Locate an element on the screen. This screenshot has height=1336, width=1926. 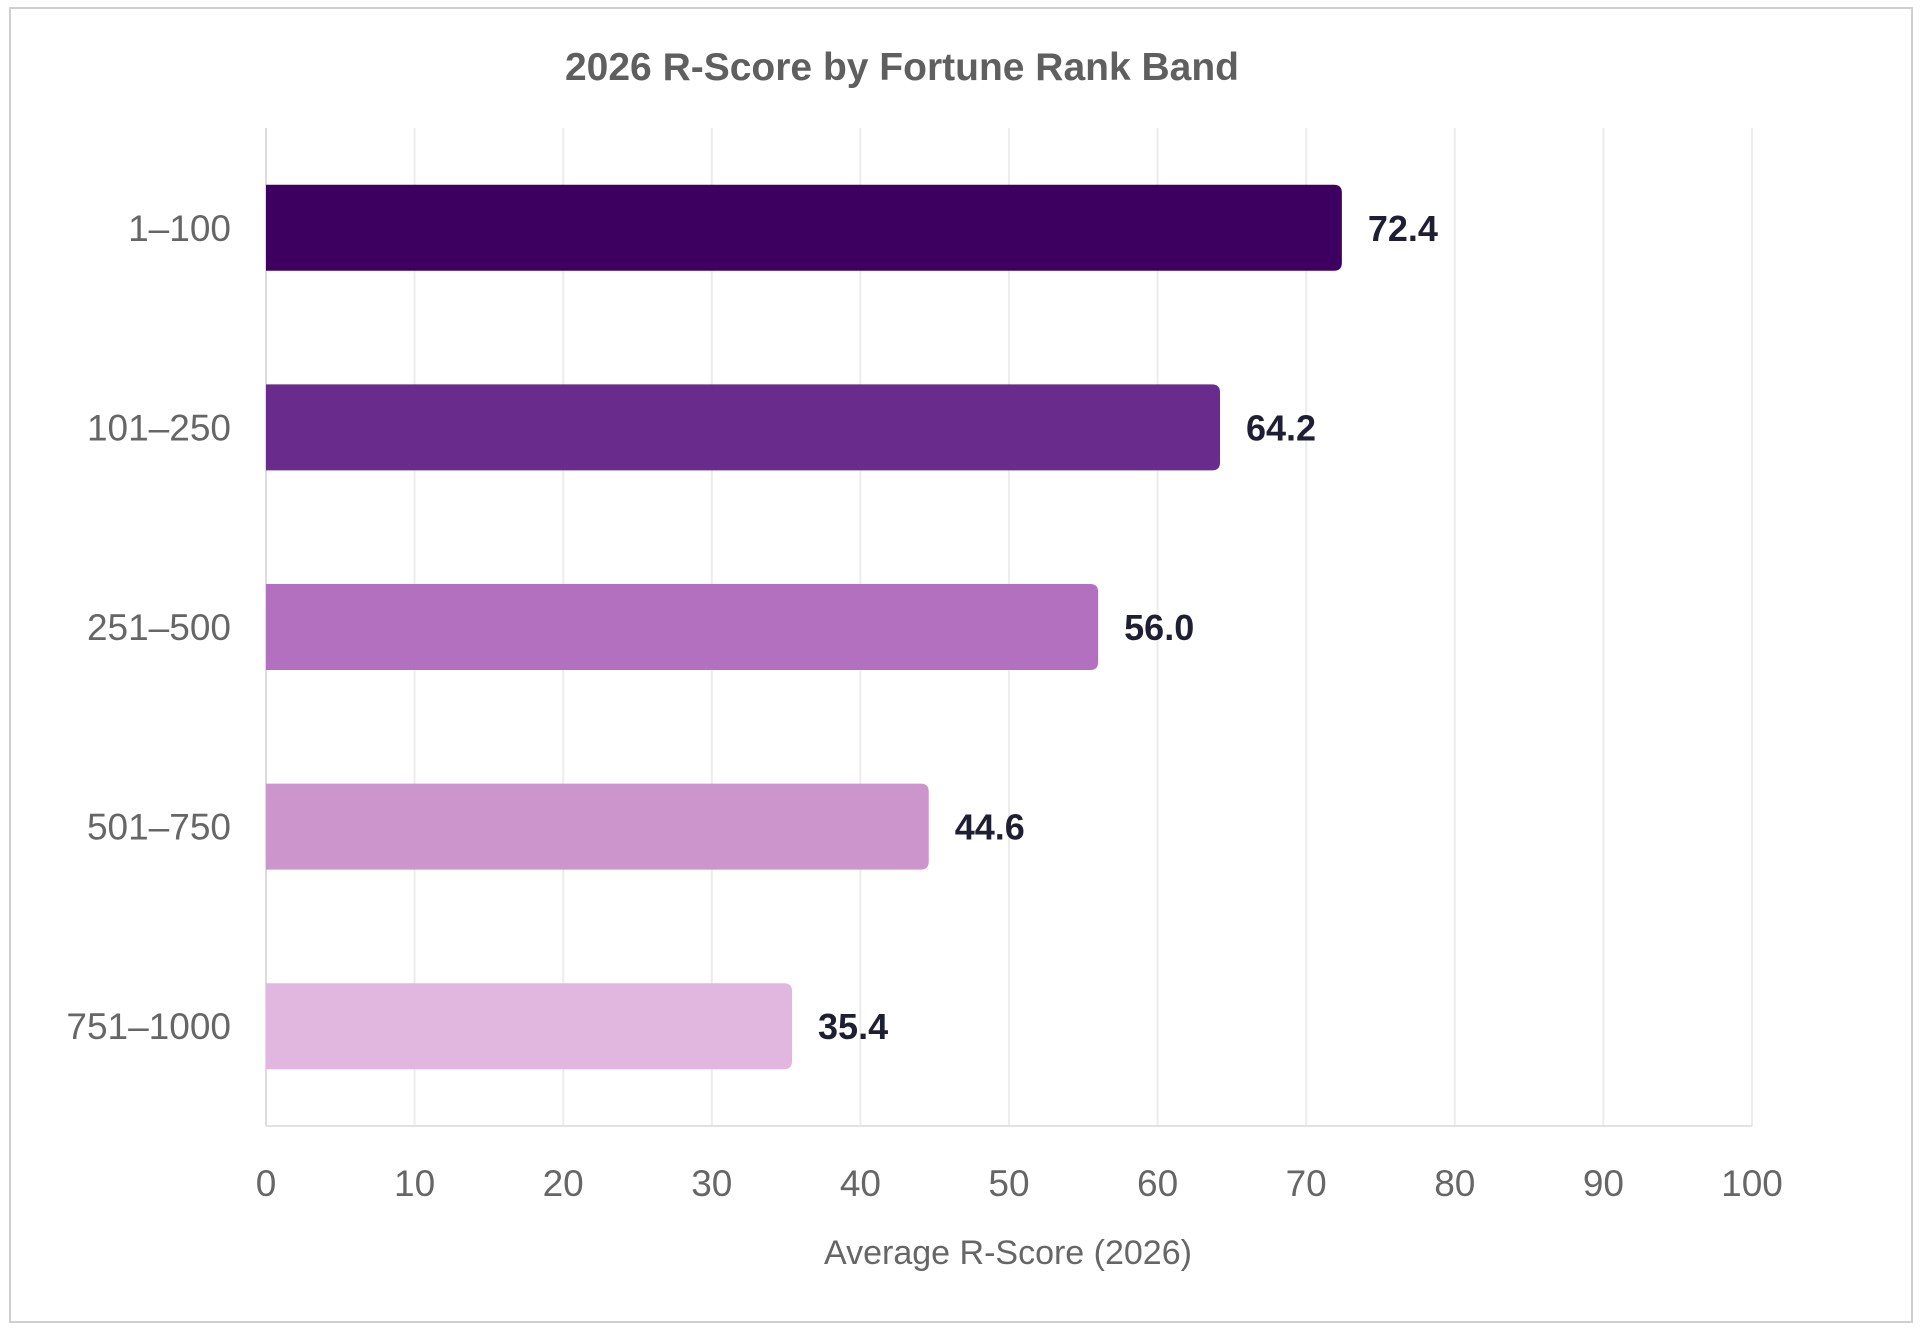
x-tick-label-70: 70 is located at coordinates (1306, 1183).